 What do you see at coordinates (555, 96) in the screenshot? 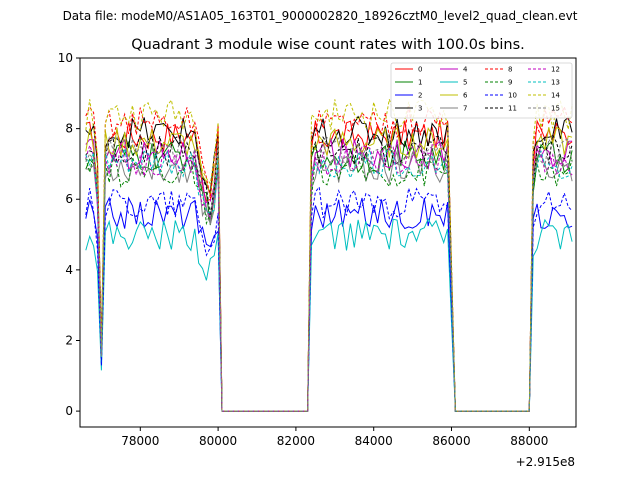
I see `legend-label: 14` at bounding box center [555, 96].